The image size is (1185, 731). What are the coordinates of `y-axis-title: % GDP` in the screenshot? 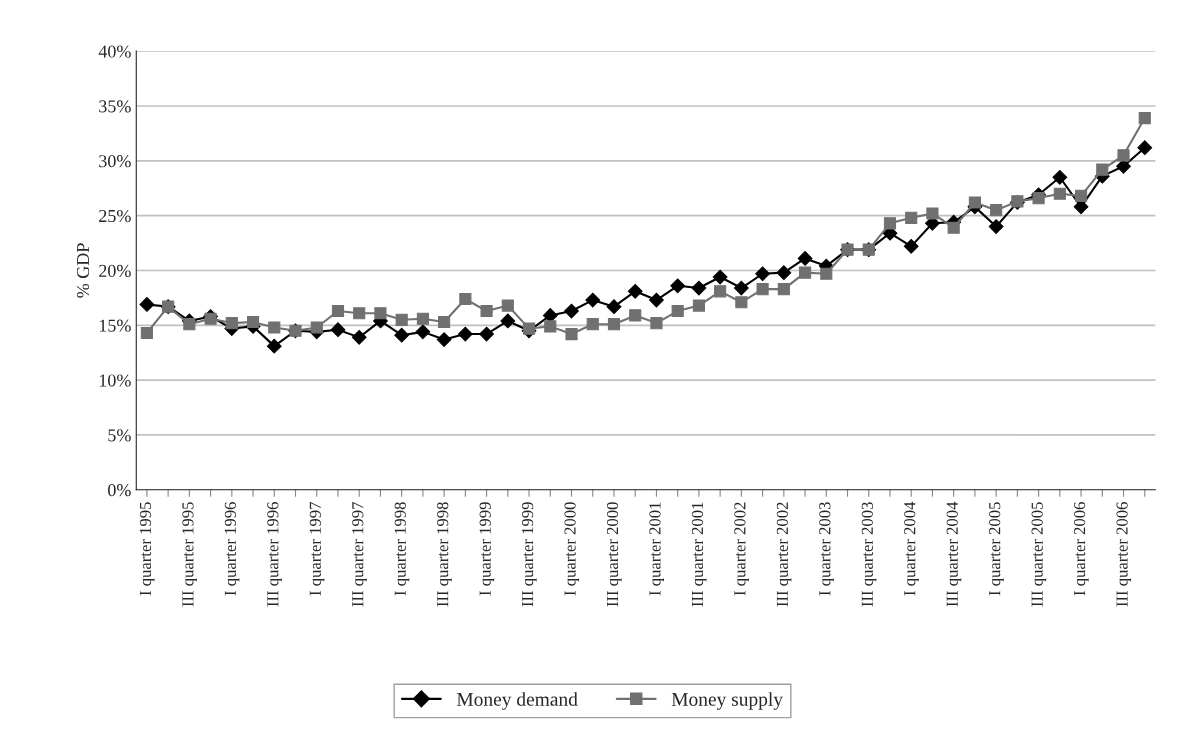 It's located at (83, 270).